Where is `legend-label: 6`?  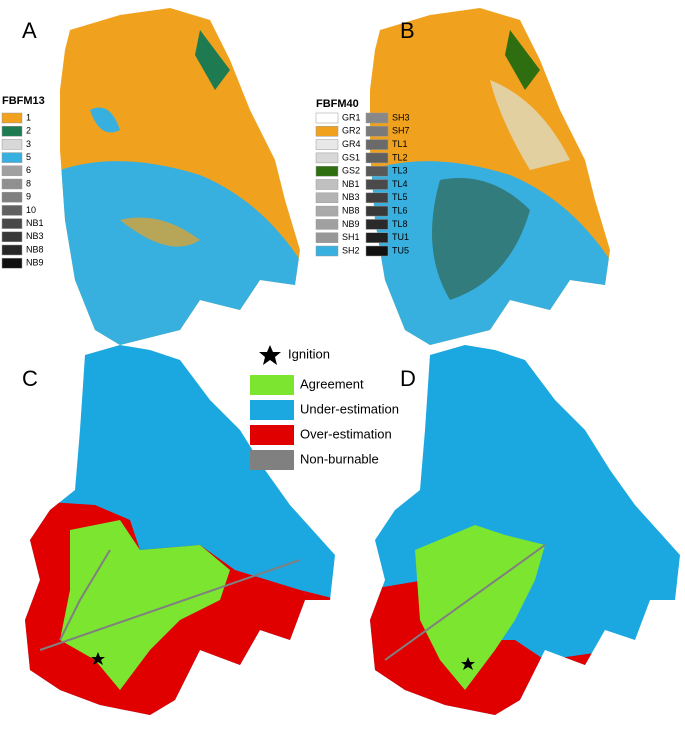 legend-label: 6 is located at coordinates (28, 170).